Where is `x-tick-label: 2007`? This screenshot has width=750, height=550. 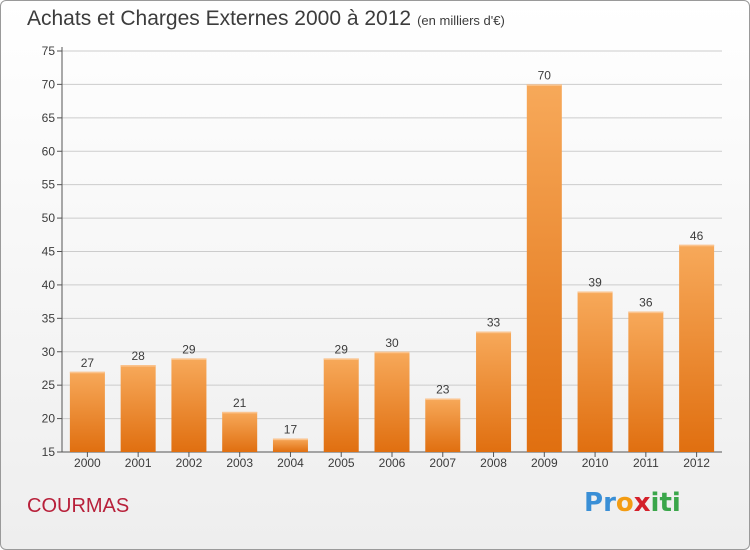
x-tick-label: 2007 is located at coordinates (442, 463).